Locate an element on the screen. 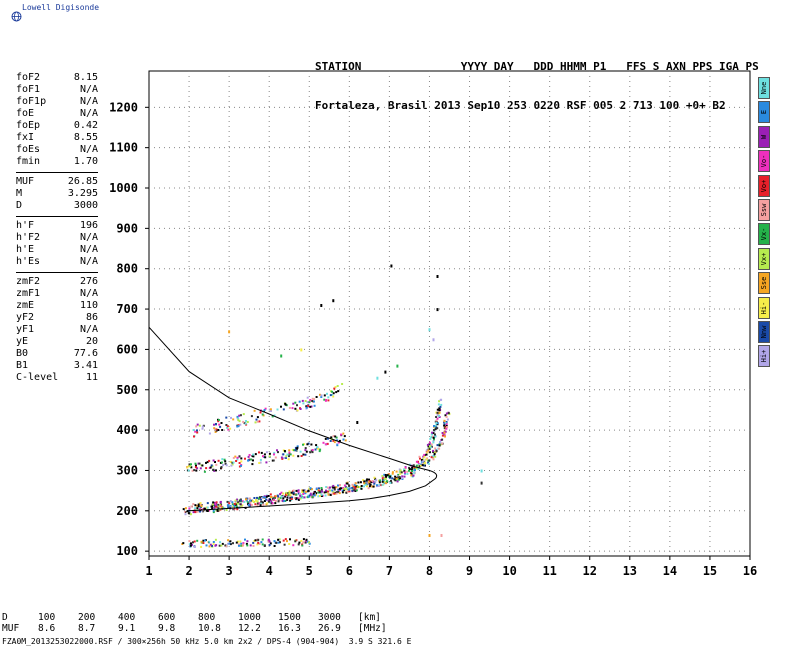 Image resolution: width=800 pixels, height=650 pixels. param-key: M is located at coordinates (19, 193).